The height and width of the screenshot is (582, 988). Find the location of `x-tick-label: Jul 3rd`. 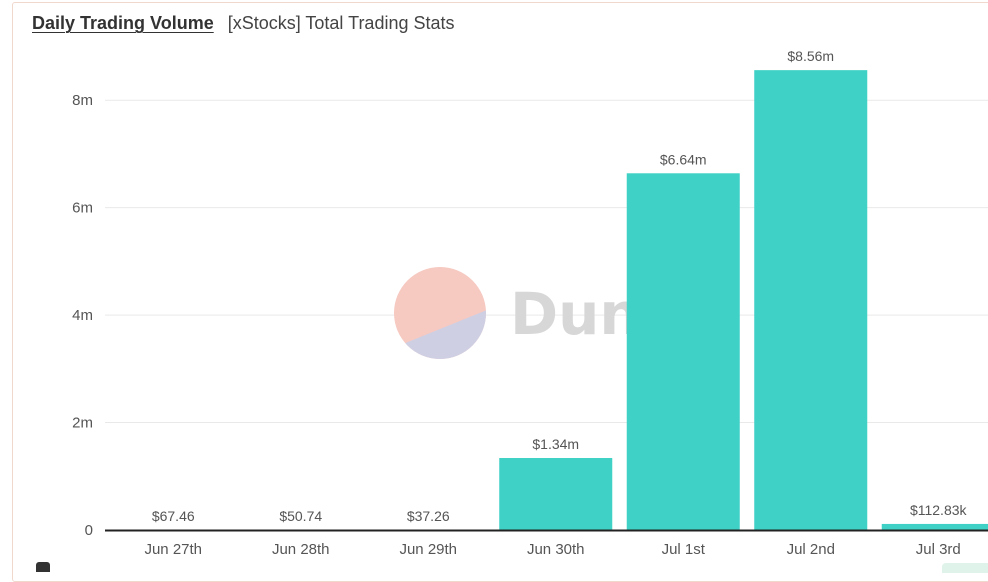

x-tick-label: Jul 3rd is located at coordinates (938, 549).